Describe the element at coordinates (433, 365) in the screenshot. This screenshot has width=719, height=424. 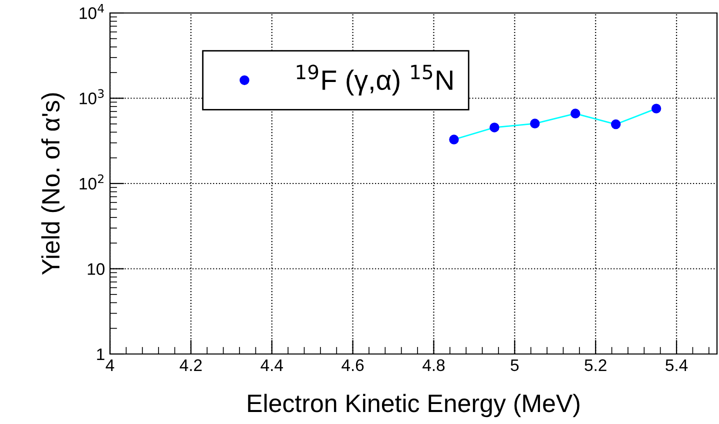
I see `x-tick-label: 4.8` at that location.